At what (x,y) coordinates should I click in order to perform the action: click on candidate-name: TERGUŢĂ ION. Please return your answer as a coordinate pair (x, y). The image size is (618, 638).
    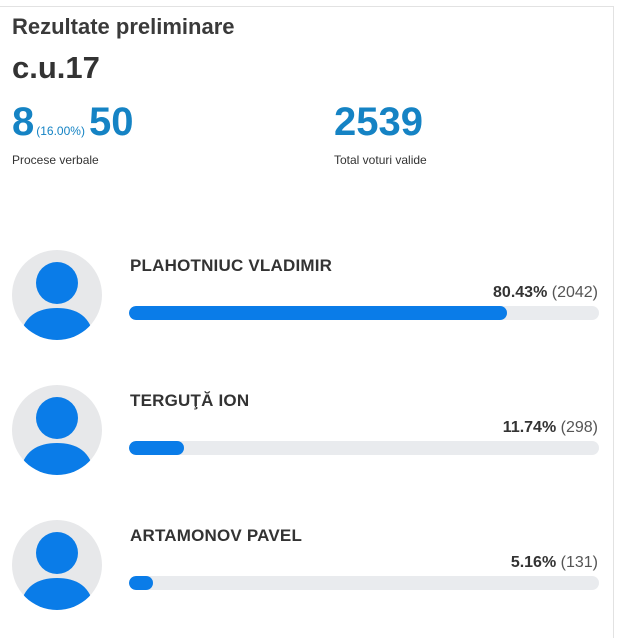
    Looking at the image, I should click on (190, 400).